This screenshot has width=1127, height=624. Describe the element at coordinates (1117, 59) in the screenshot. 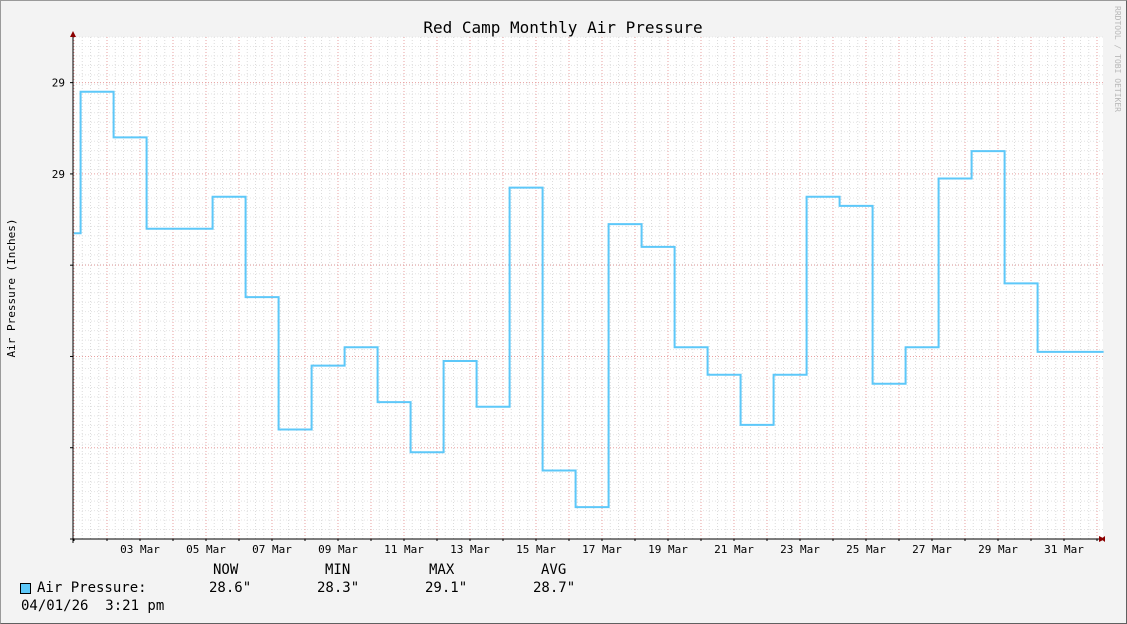

I see `rrdtool-watermark: RRDTOOL / TOBI OETIKER` at that location.